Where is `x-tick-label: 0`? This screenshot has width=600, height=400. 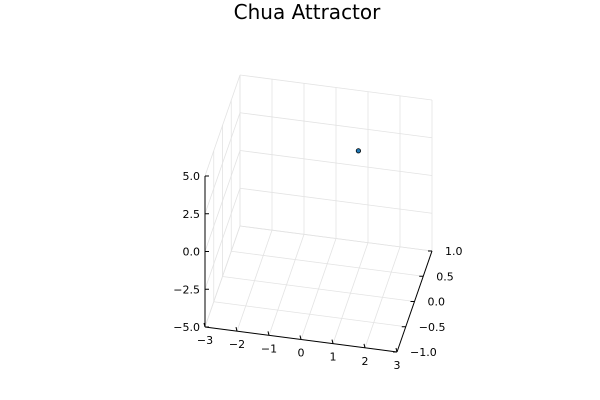 x-tick-label: 0 is located at coordinates (301, 353).